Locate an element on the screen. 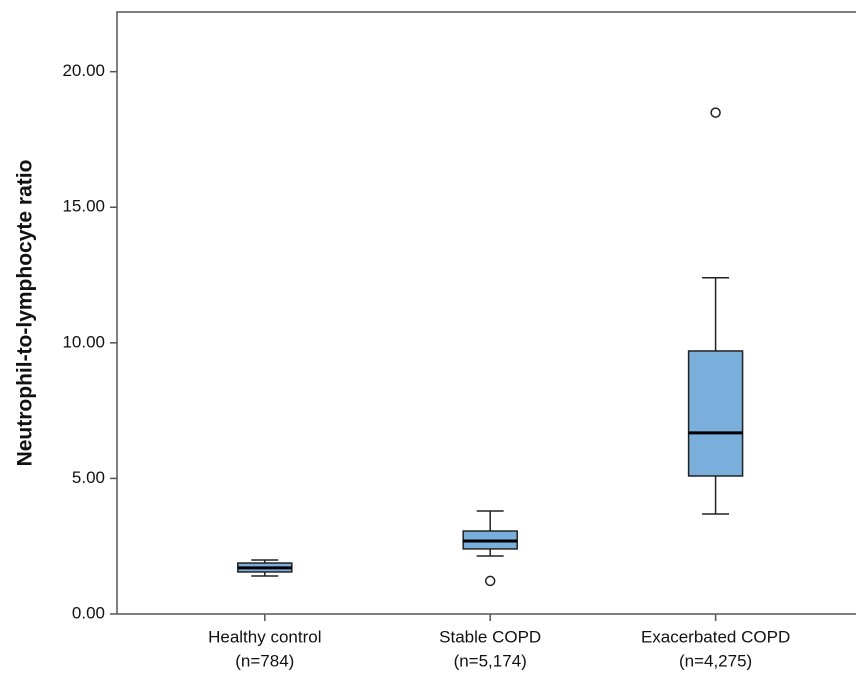 This screenshot has height=675, width=856. box is located at coordinates (715, 413).